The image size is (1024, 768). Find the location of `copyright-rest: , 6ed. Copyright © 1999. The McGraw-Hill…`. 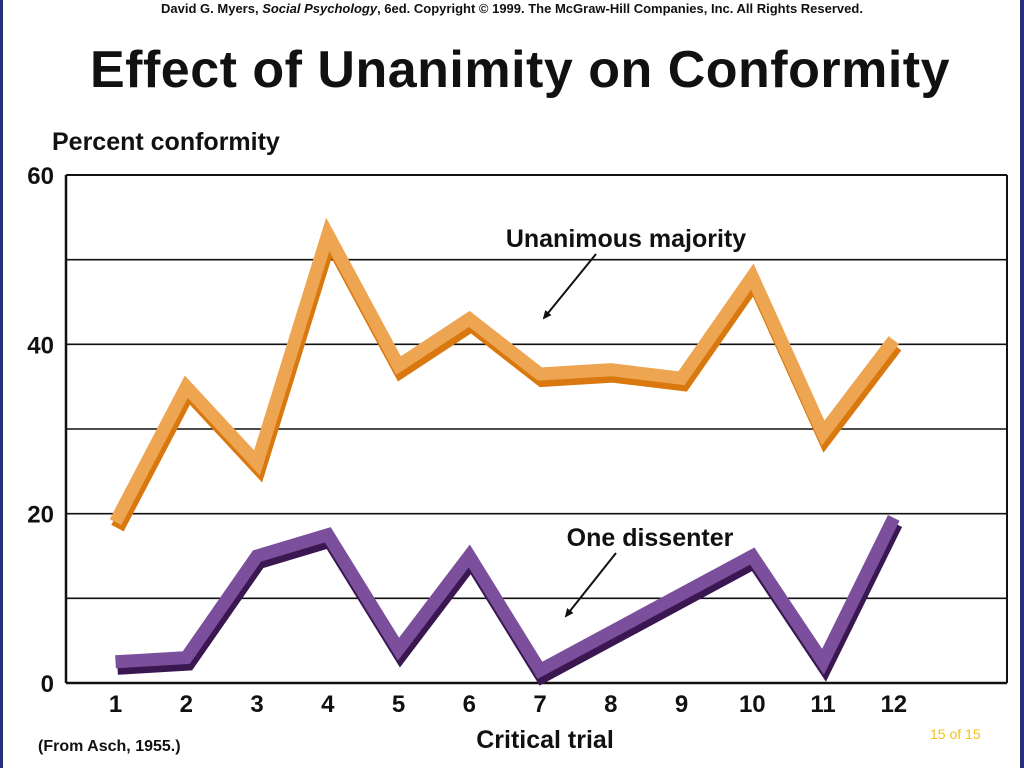

copyright-rest: , 6ed. Copyright © 1999. The McGraw-Hill… is located at coordinates (620, 8).